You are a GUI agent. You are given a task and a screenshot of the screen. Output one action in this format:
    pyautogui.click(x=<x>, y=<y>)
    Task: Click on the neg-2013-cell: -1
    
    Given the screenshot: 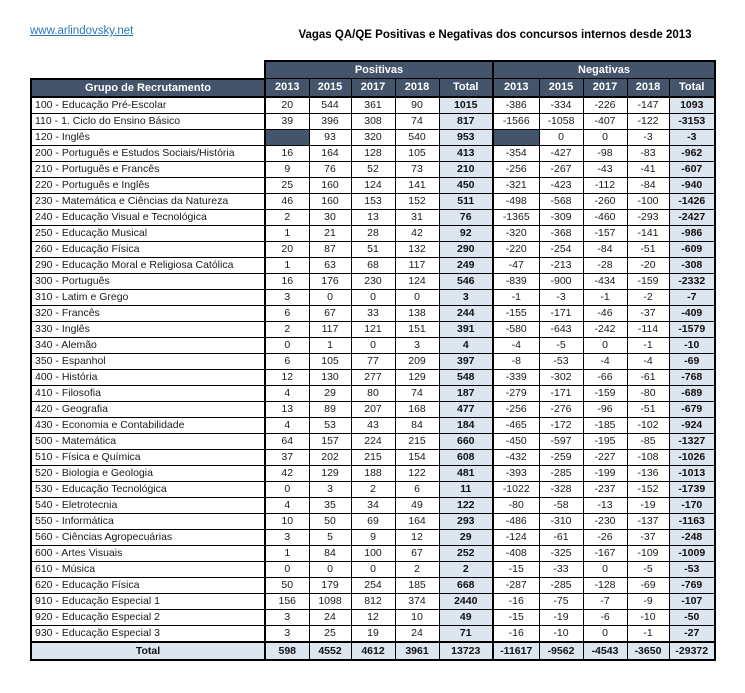 What is the action you would take?
    pyautogui.click(x=516, y=297)
    